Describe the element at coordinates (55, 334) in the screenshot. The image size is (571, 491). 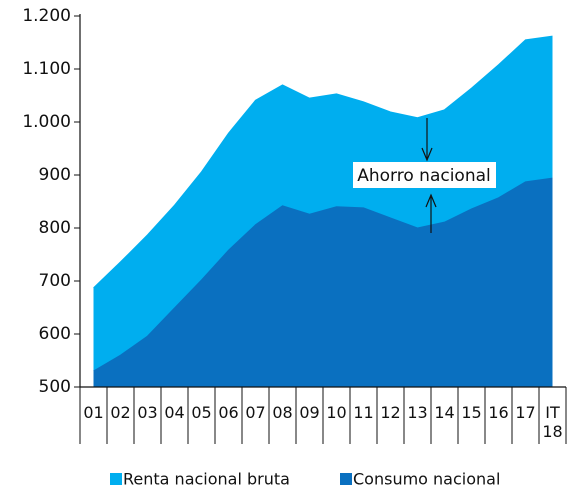
I see `y-tick-label: 600` at that location.